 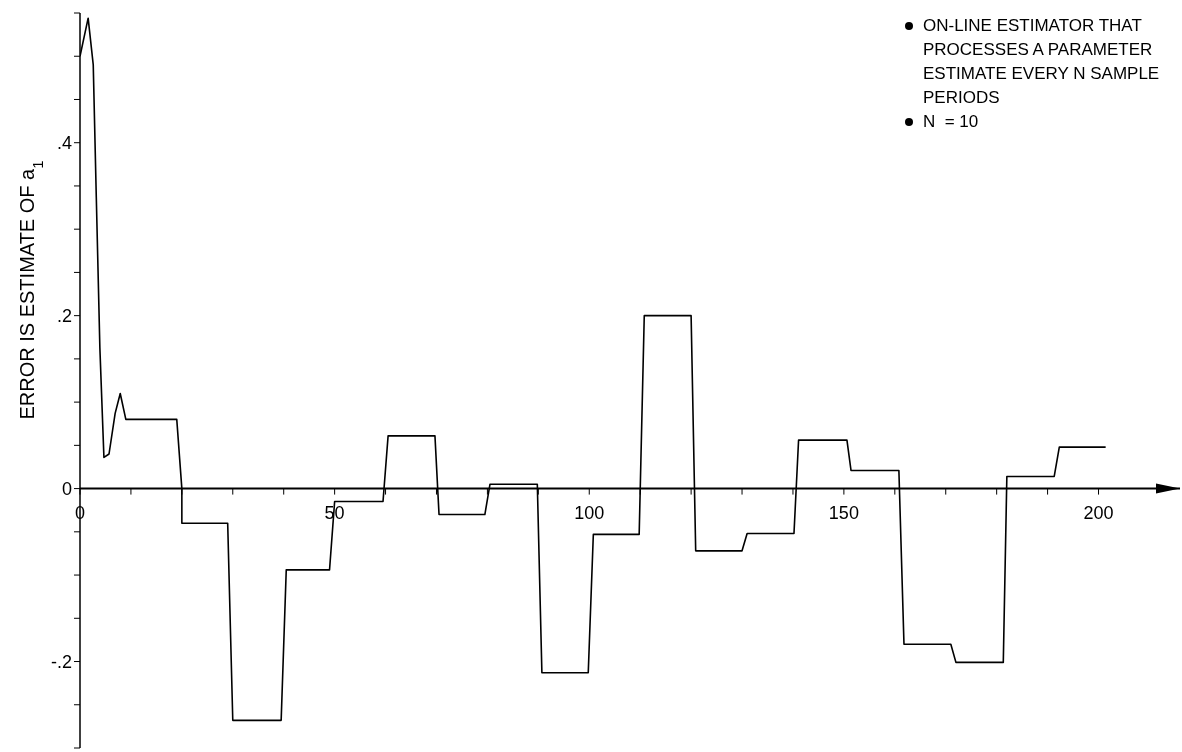 What do you see at coordinates (64, 316) in the screenshot?
I see `y-tick-label: .2` at bounding box center [64, 316].